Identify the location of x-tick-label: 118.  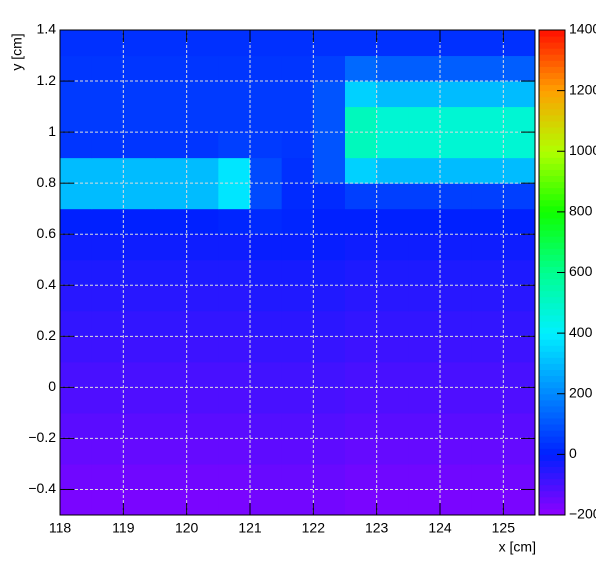
(60, 528).